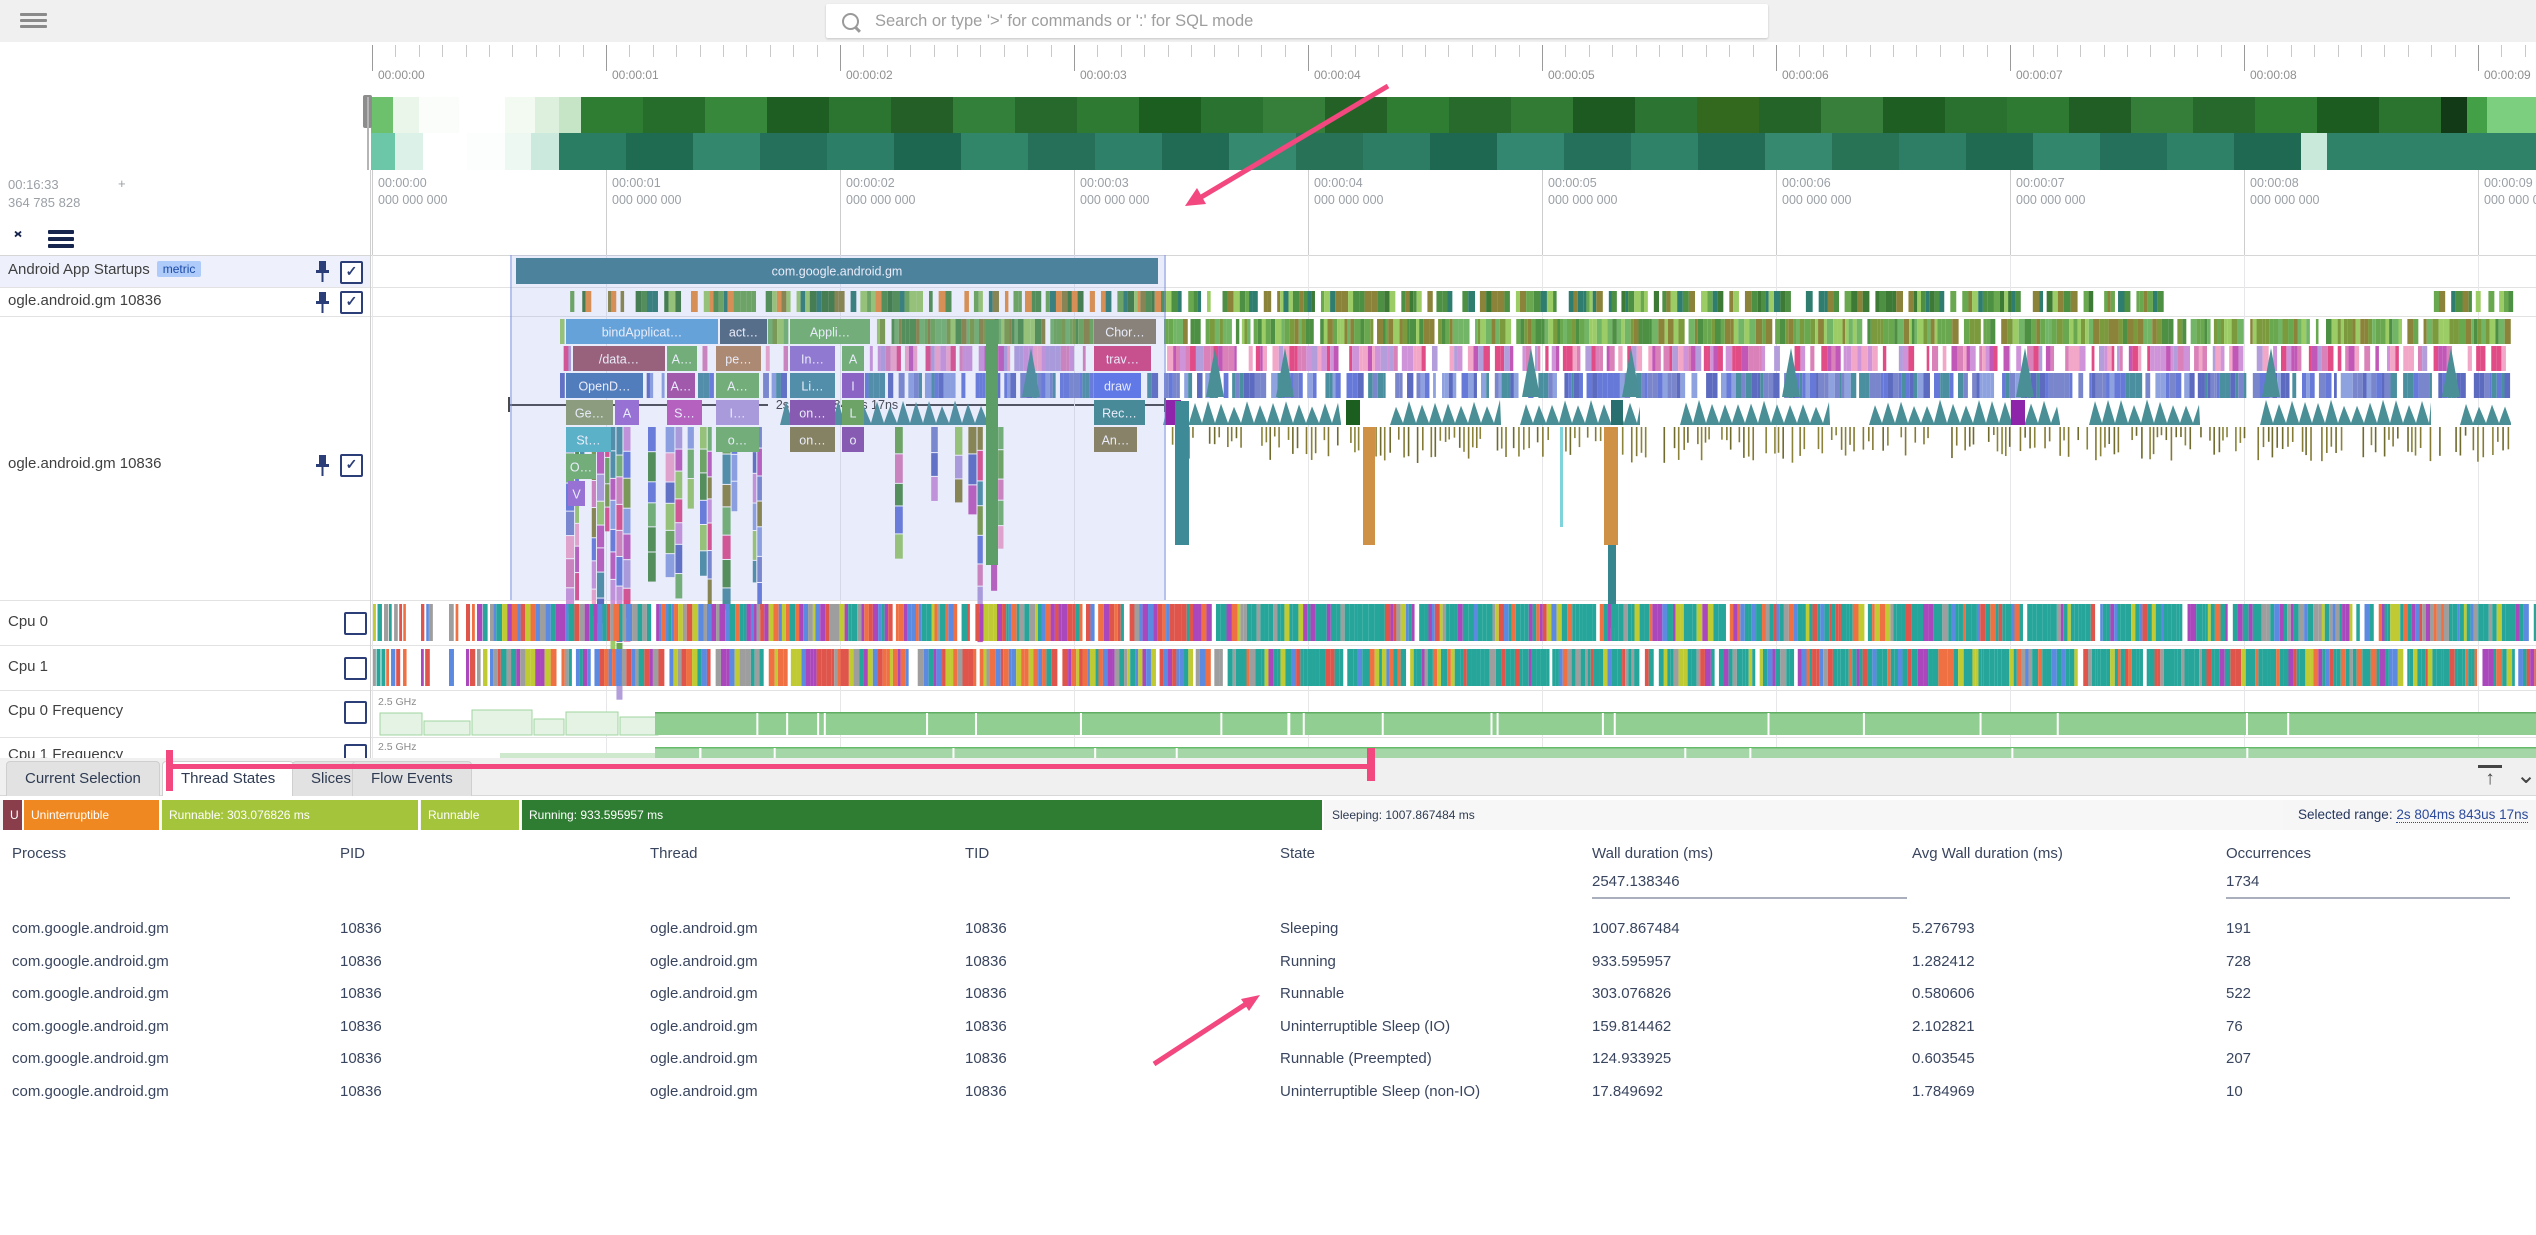 The width and height of the screenshot is (2536, 1235). Describe the element at coordinates (2269, 853) in the screenshot. I see `table-header-7: Occurrences` at that location.